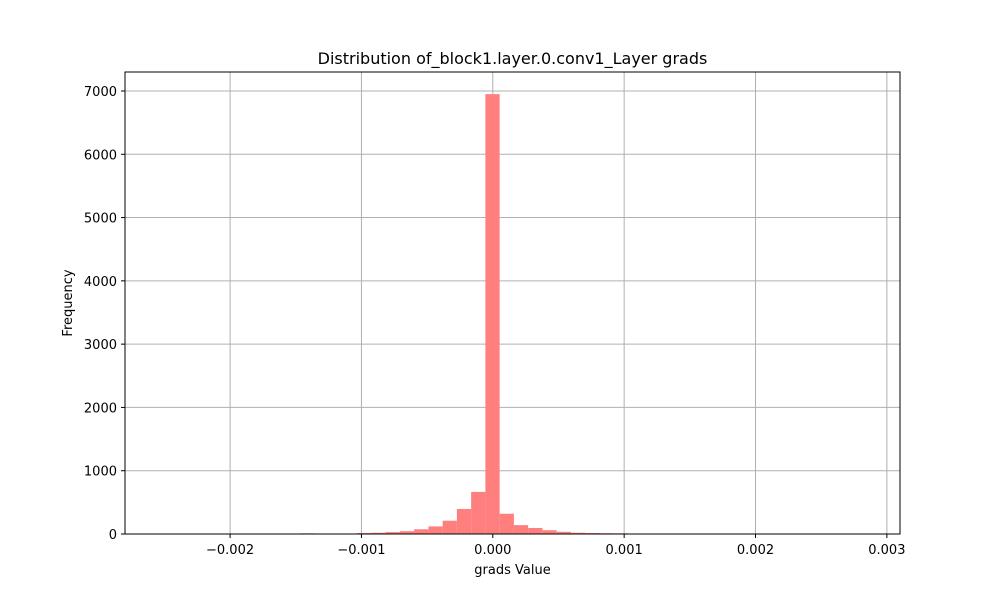  I want to click on x-tick-label: −0.002, so click(230, 550).